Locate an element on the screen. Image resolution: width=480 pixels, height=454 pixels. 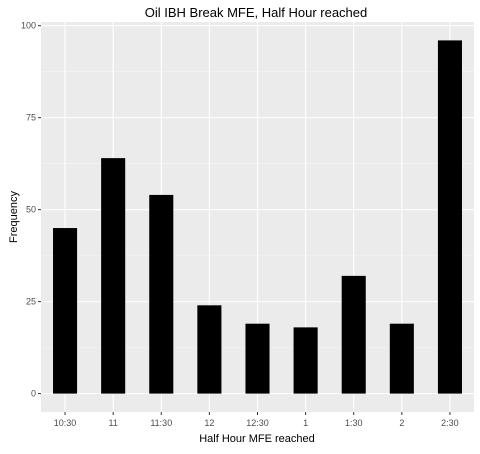
x-tick-label: 12 is located at coordinates (209, 423).